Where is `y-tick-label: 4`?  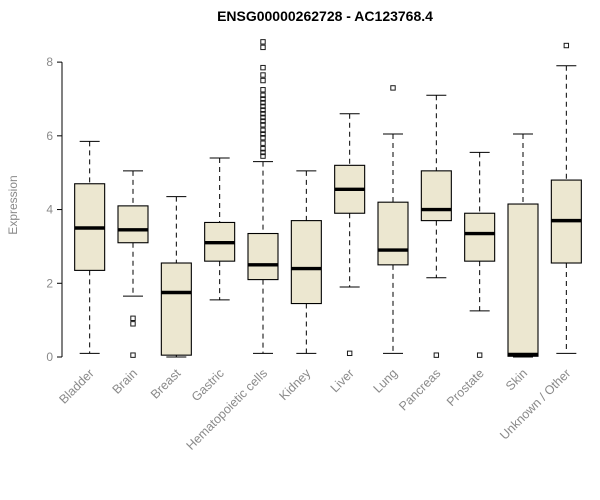 y-tick-label: 4 is located at coordinates (49, 210).